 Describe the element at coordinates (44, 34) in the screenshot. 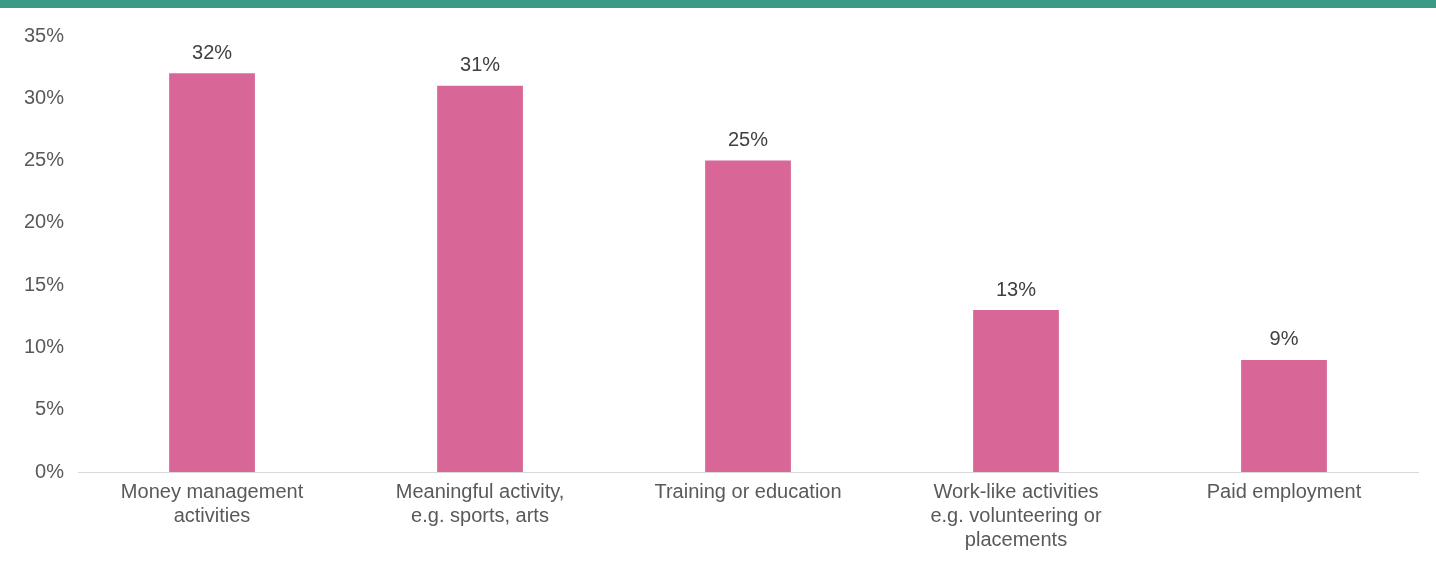

I see `y-tick-label: 35%` at that location.